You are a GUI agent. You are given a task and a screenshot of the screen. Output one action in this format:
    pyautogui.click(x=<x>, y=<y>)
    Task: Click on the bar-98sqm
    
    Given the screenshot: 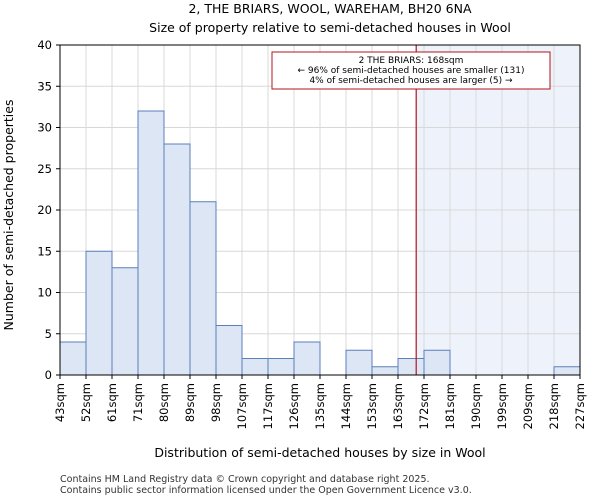 What is the action you would take?
    pyautogui.click(x=229, y=350)
    